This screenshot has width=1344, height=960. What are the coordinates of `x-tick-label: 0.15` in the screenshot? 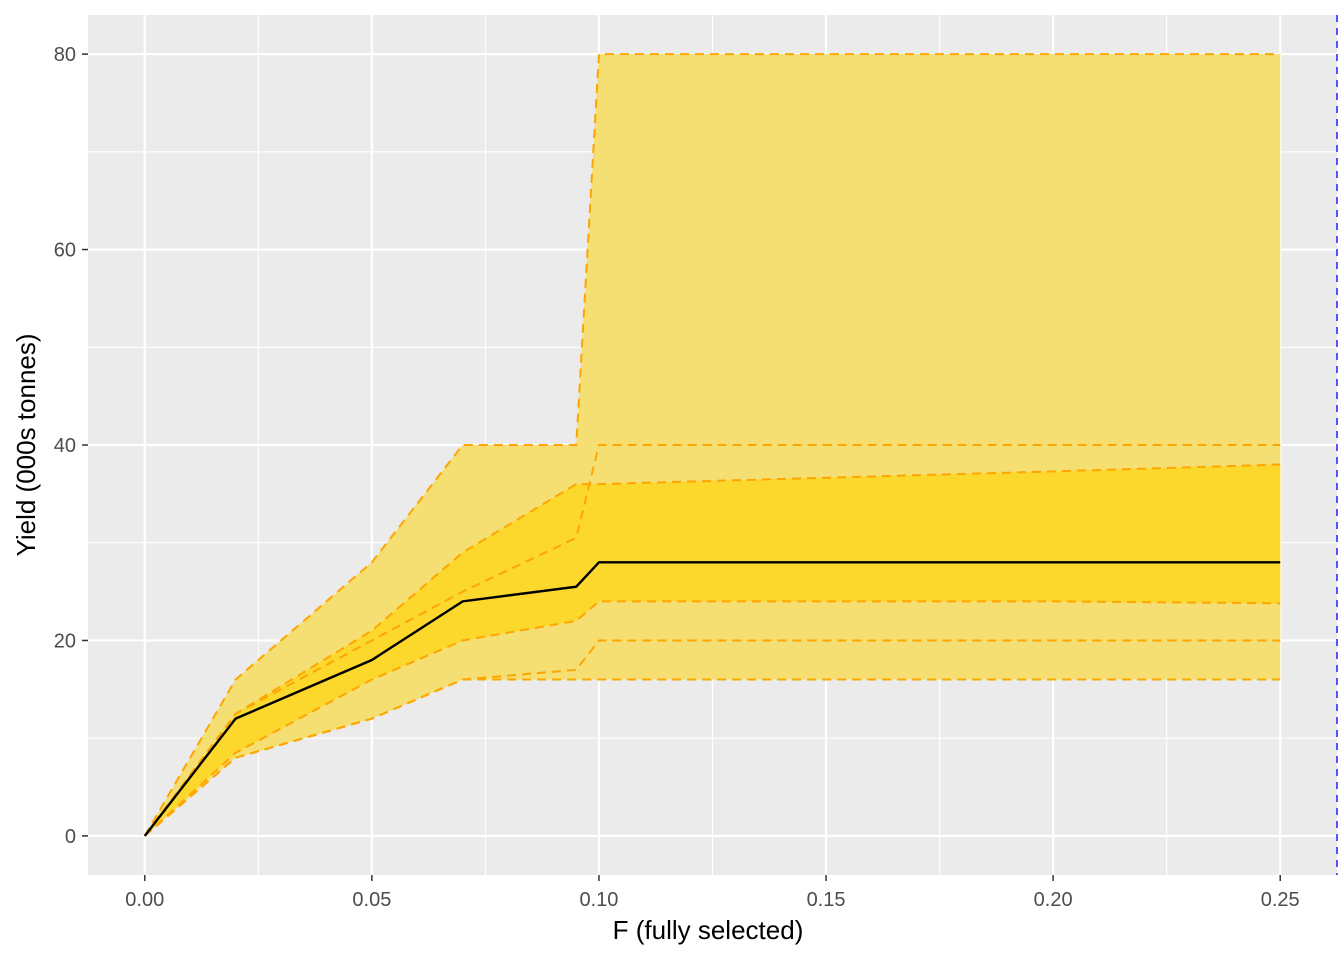 It's located at (826, 900).